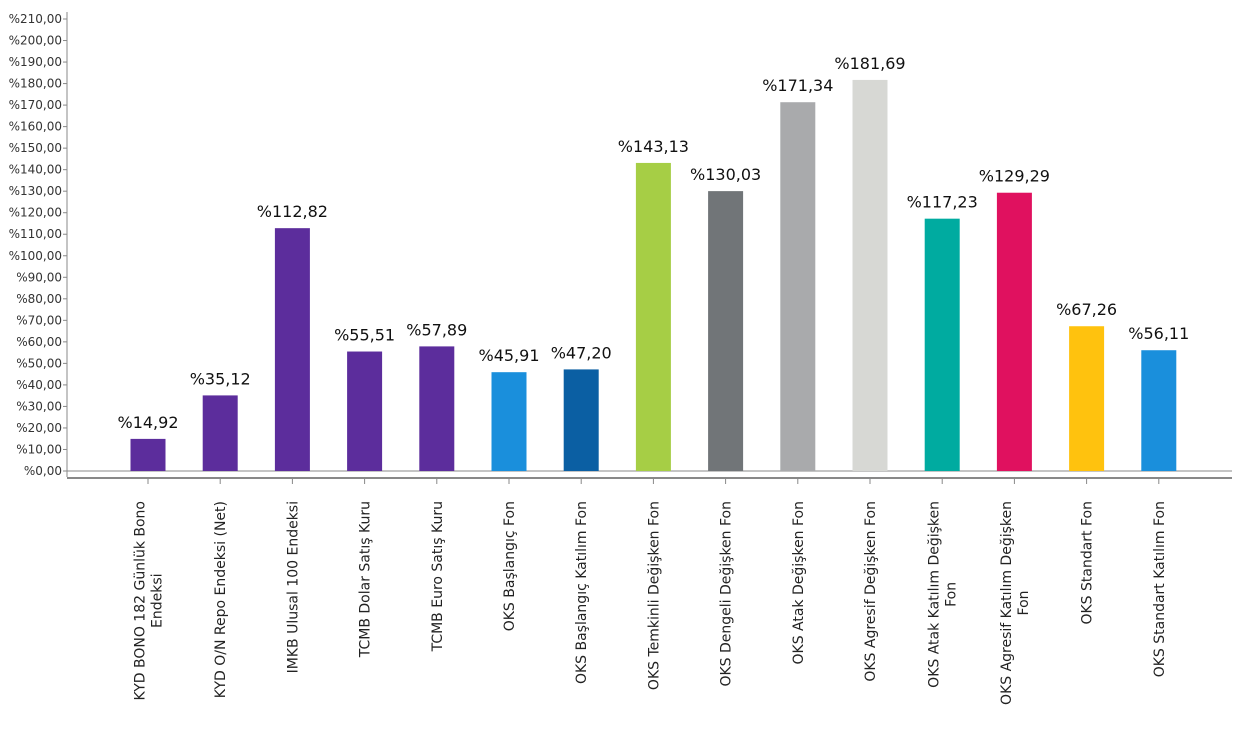  I want to click on category-label: IMKB Ulusal 100 Endeksi, so click(293, 587).